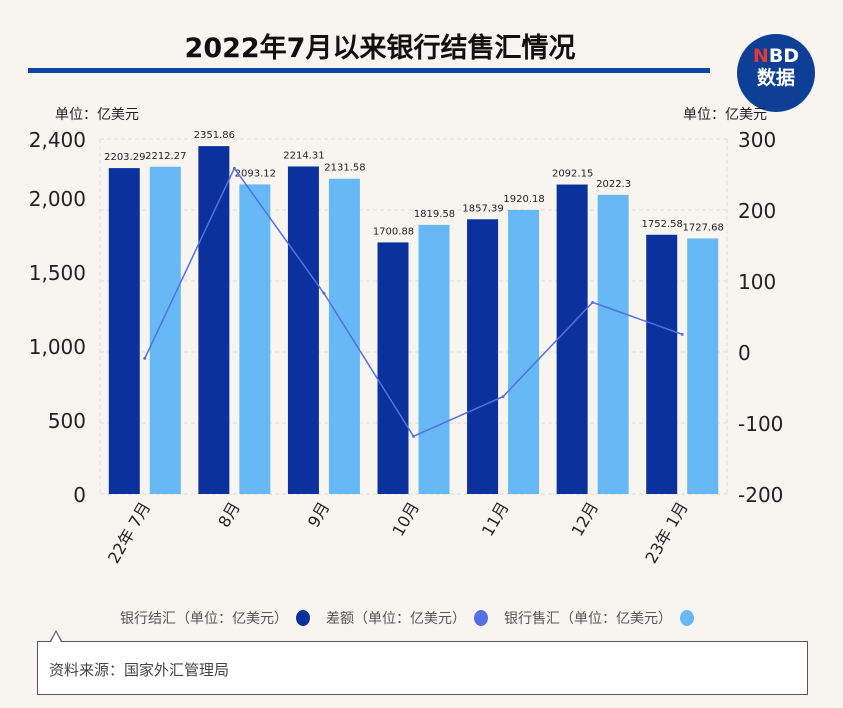 This screenshot has width=843, height=708. I want to click on left-axis-unit: 单位：亿美元, so click(97, 115).